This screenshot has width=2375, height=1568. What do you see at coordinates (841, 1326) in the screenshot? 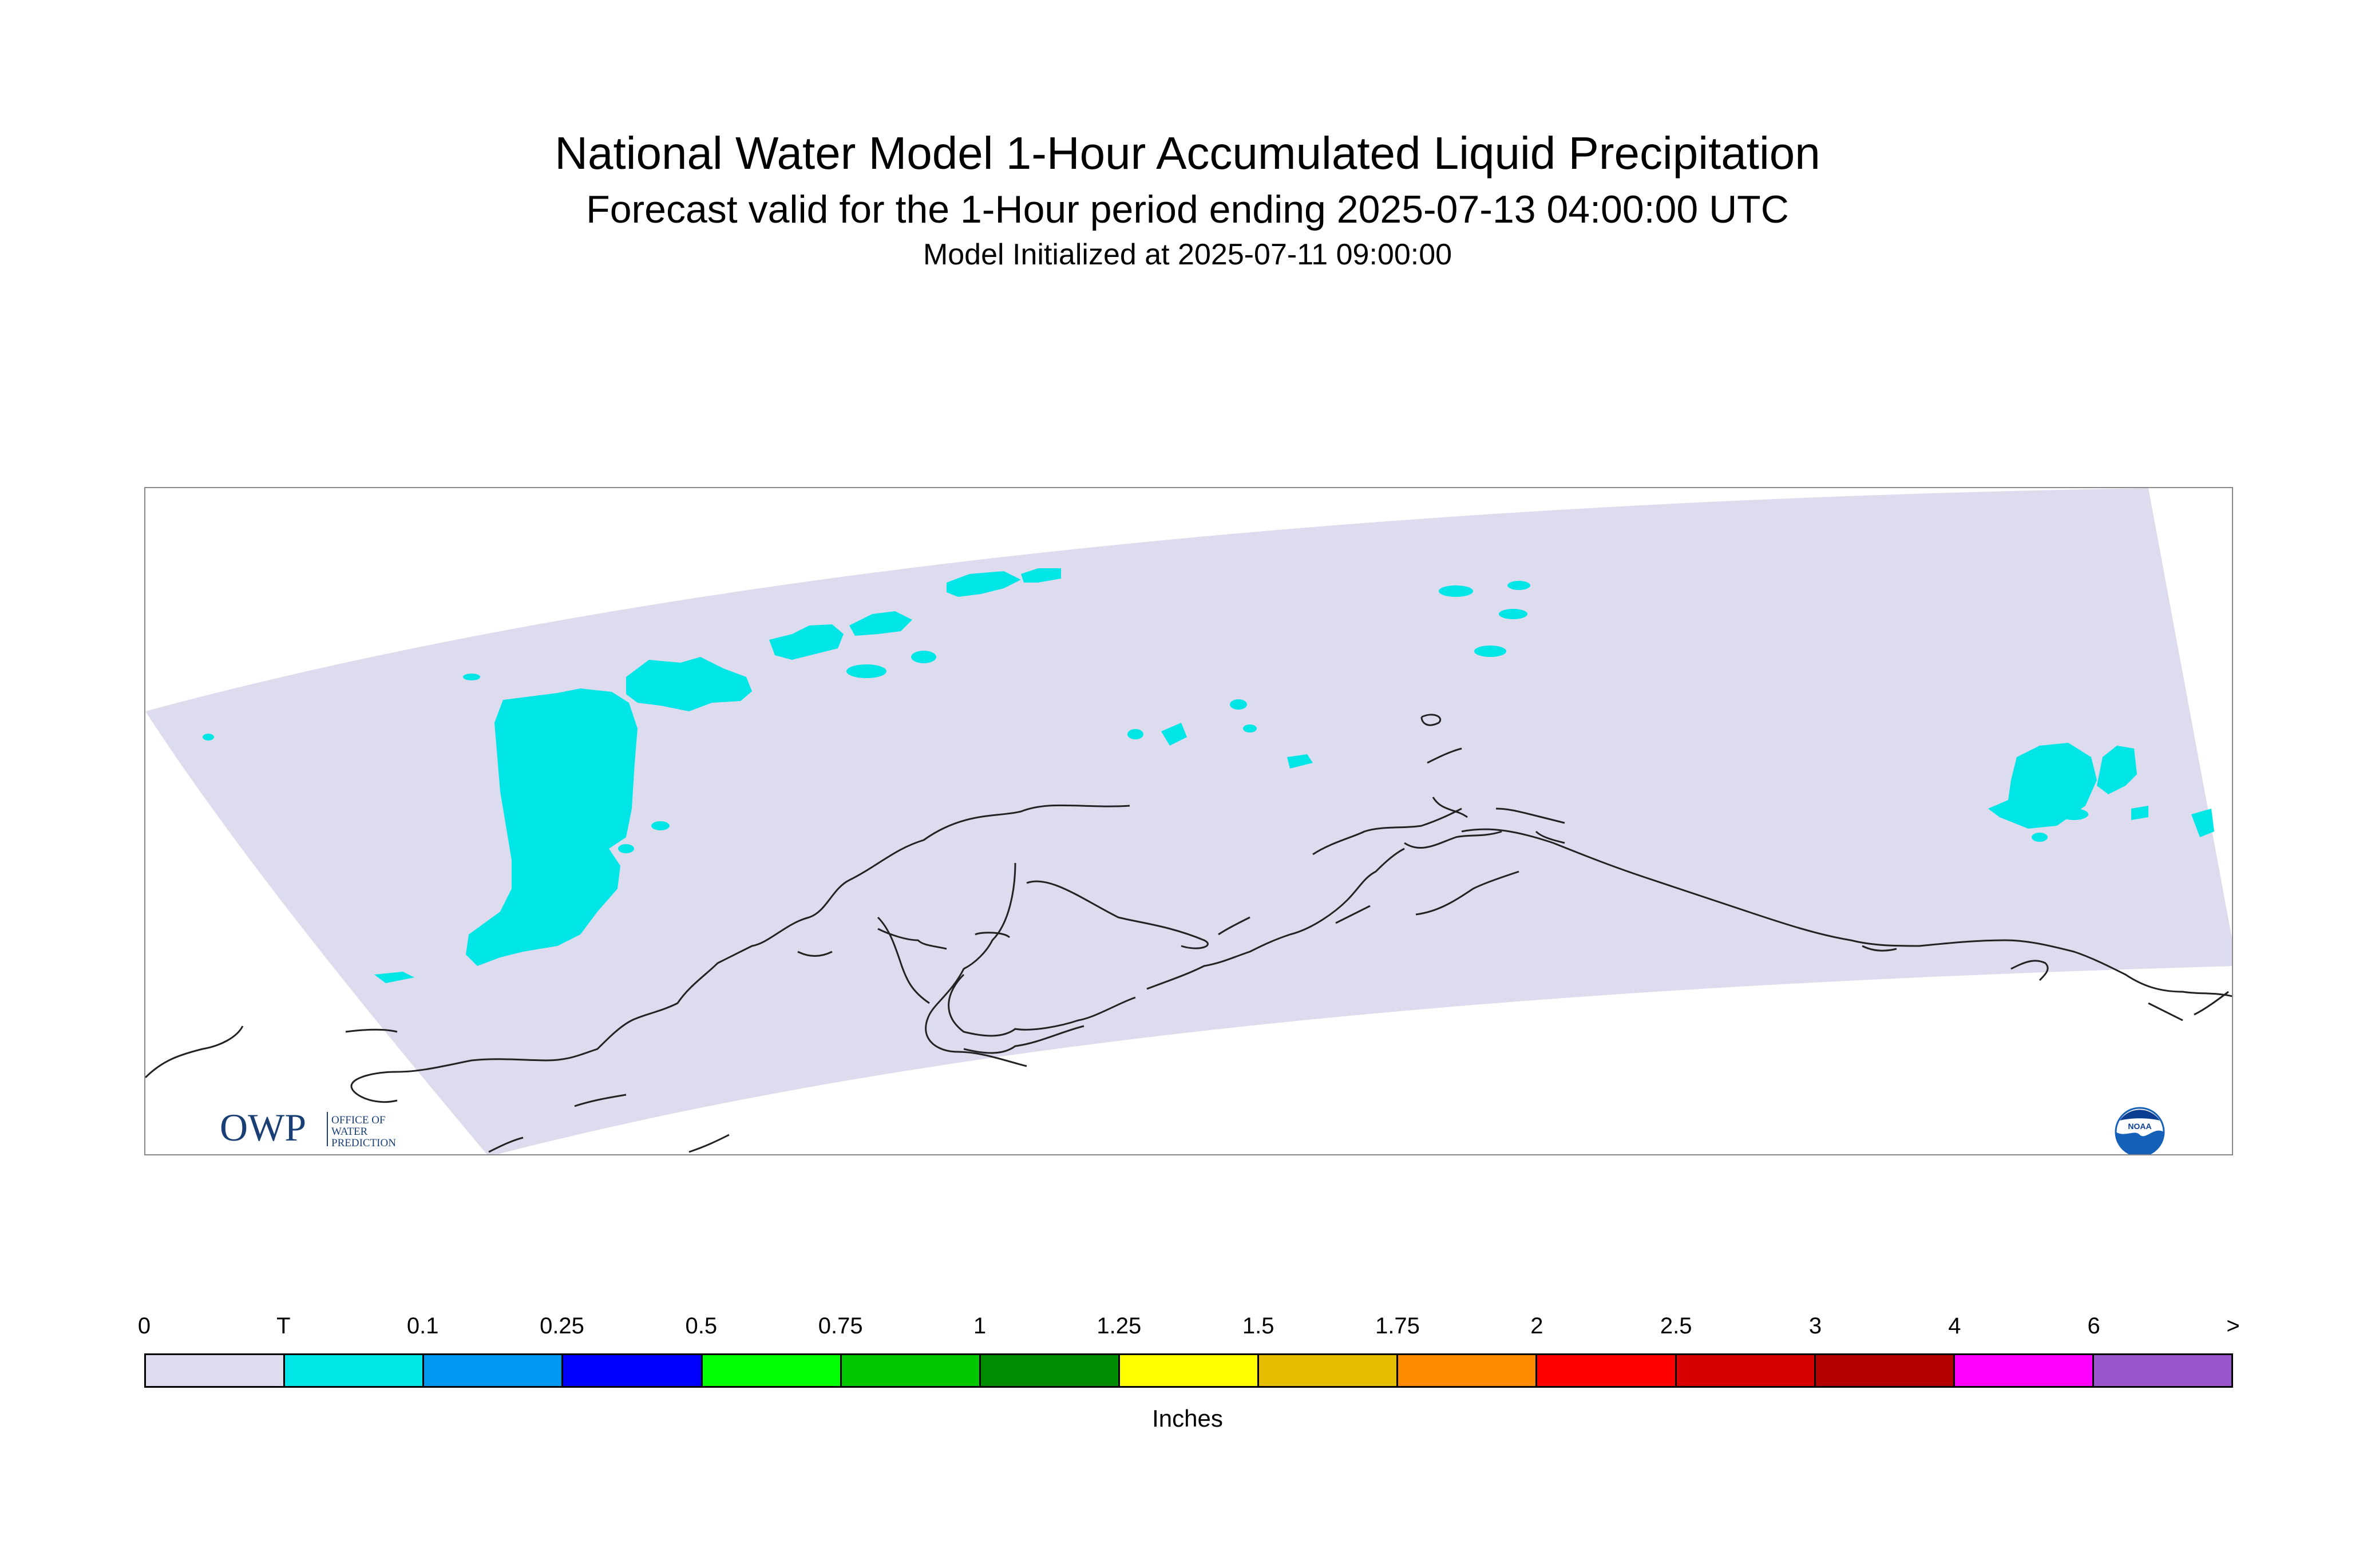
I see `legend-tick-label: 0.75` at bounding box center [841, 1326].